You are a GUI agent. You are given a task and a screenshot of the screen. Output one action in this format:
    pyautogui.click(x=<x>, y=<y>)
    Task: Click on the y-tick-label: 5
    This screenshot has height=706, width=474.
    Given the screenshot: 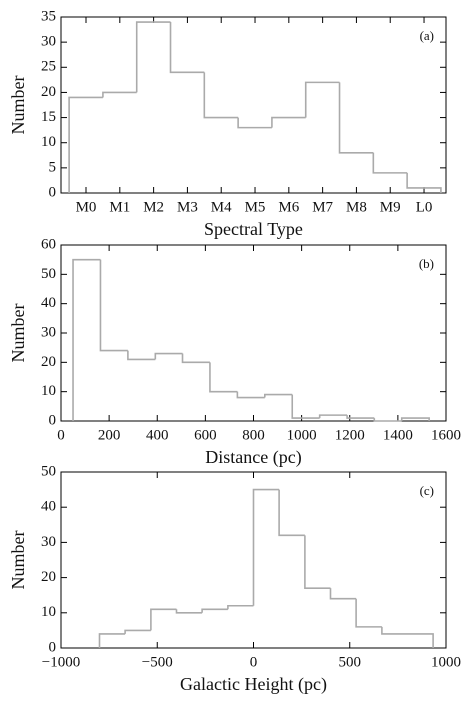 What is the action you would take?
    pyautogui.click(x=53, y=167)
    